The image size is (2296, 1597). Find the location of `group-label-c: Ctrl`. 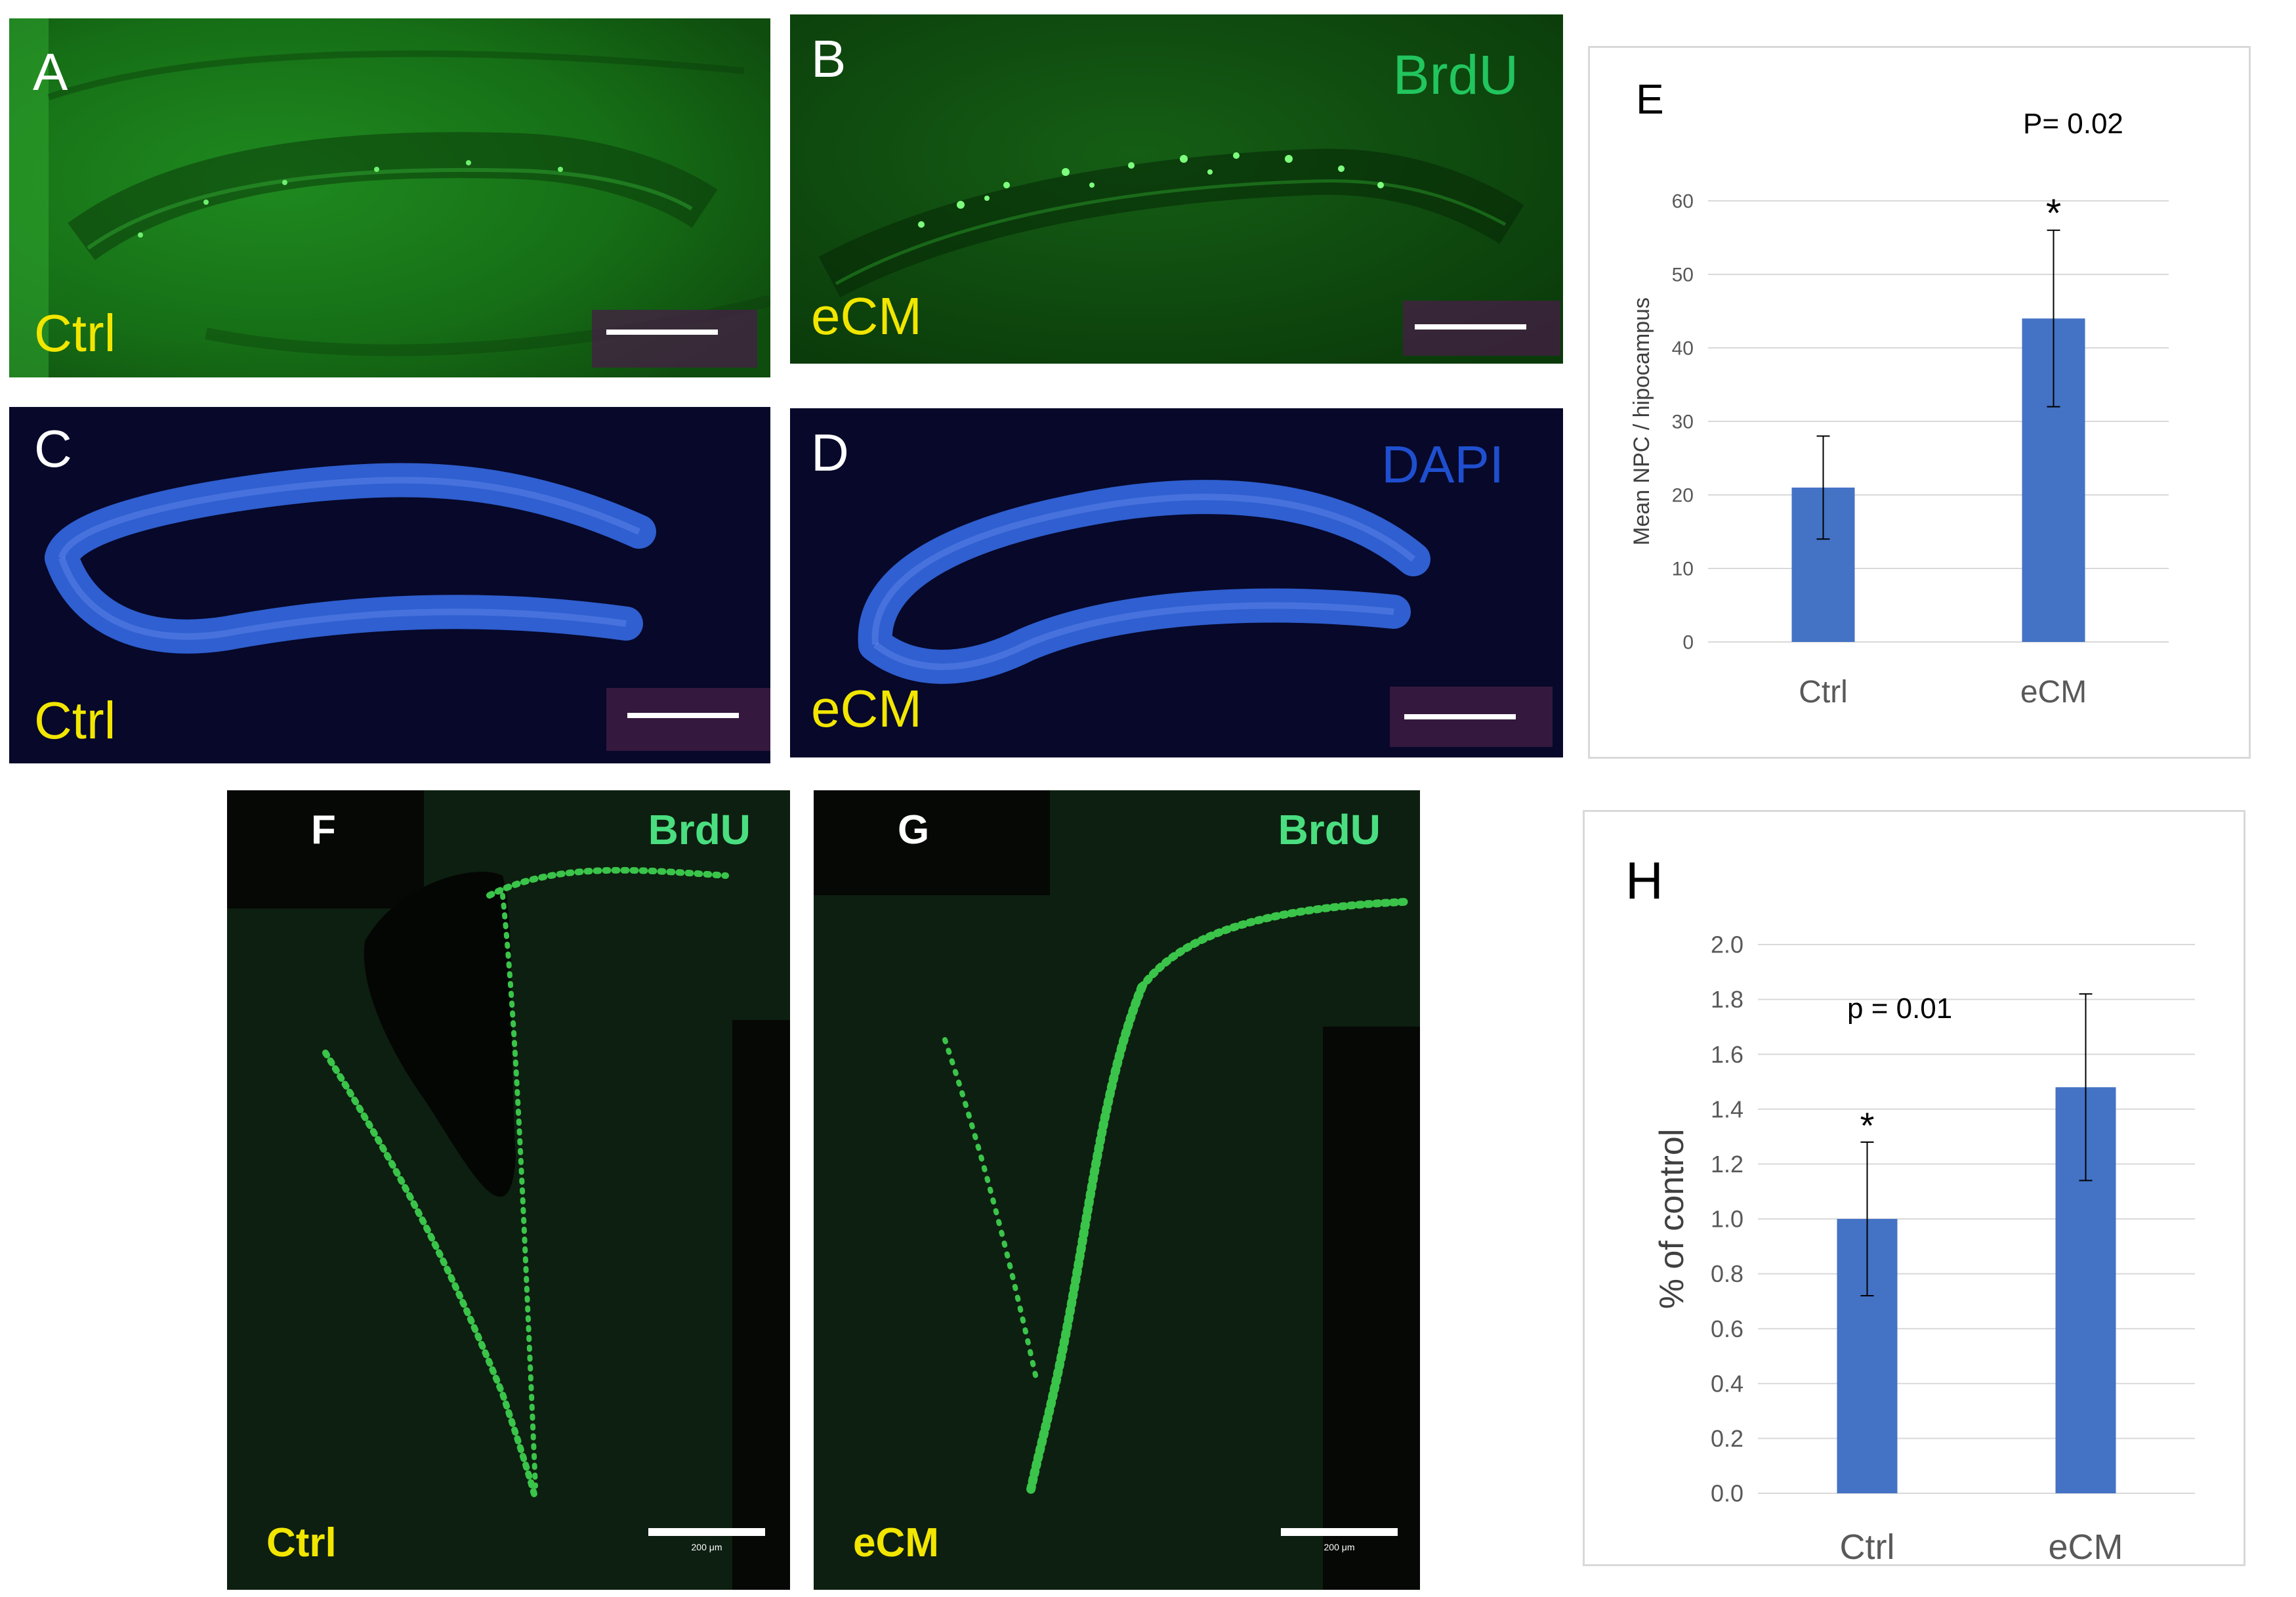

group-label-c: Ctrl is located at coordinates (75, 721).